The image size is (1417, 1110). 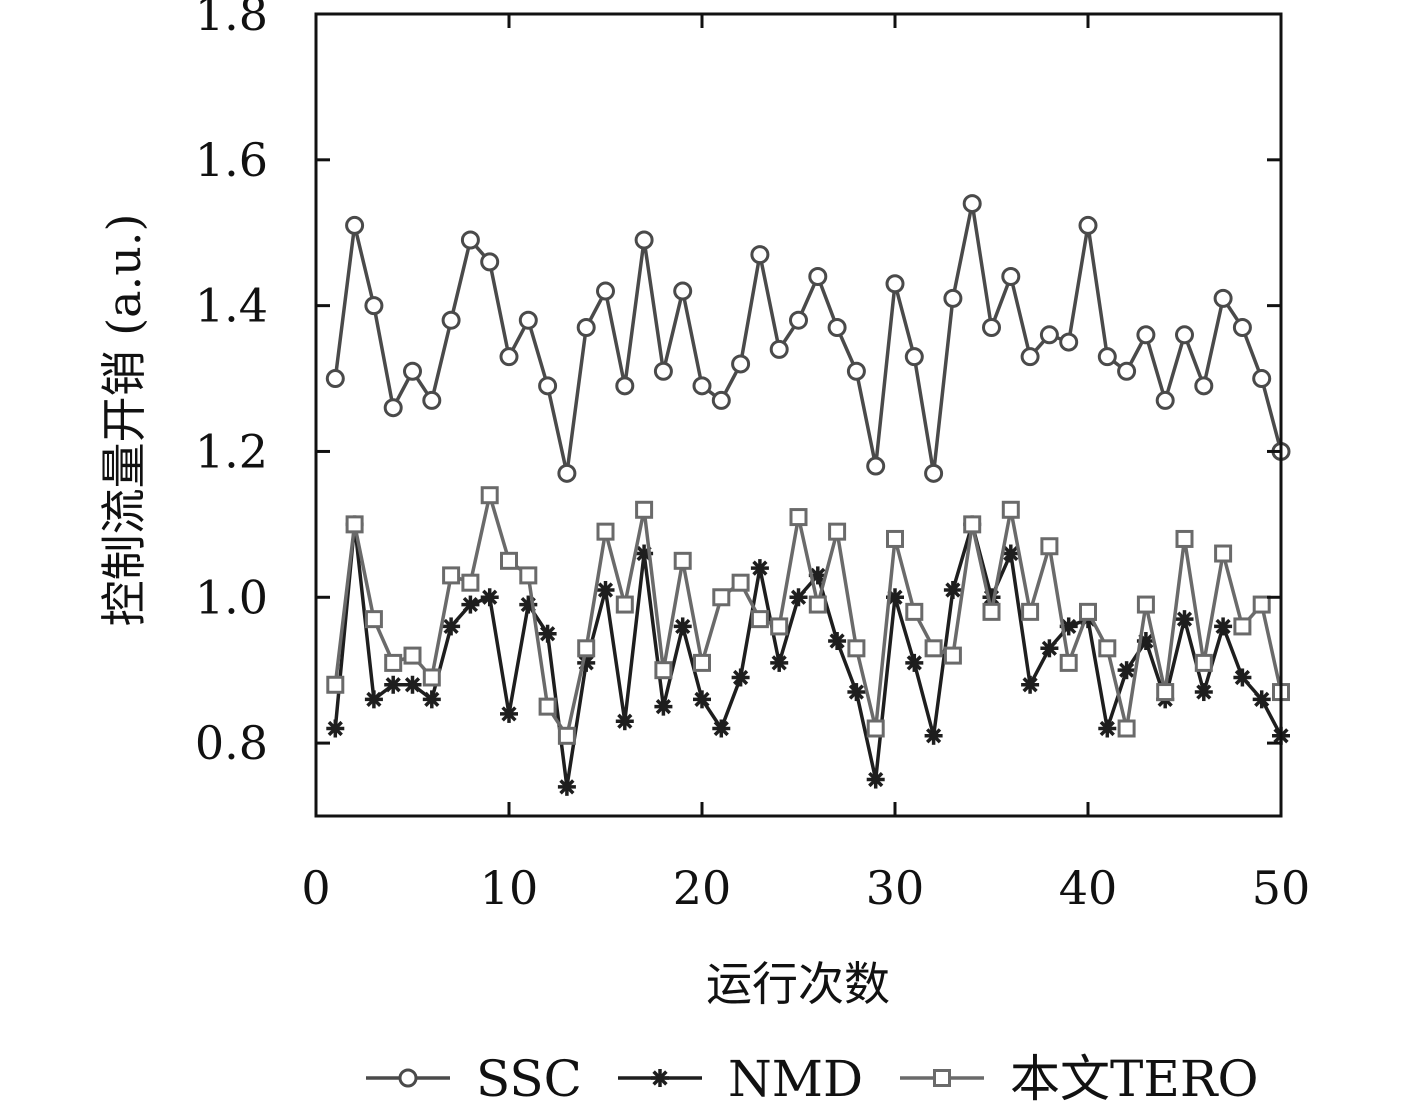 I want to click on y-axis-title: 控制流量开销 (a.u.), so click(x=124, y=420).